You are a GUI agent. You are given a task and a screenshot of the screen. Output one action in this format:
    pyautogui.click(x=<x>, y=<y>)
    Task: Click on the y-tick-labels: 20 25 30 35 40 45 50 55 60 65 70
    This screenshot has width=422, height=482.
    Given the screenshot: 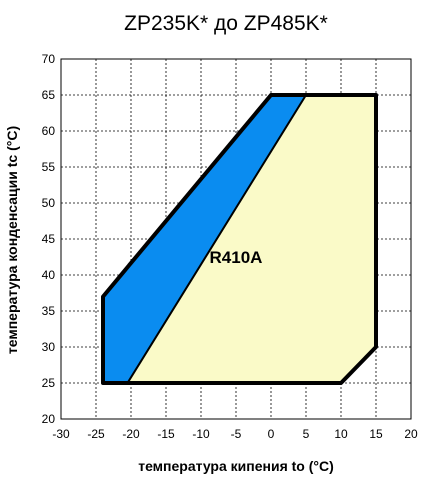 What is the action you would take?
    pyautogui.click(x=49, y=239)
    